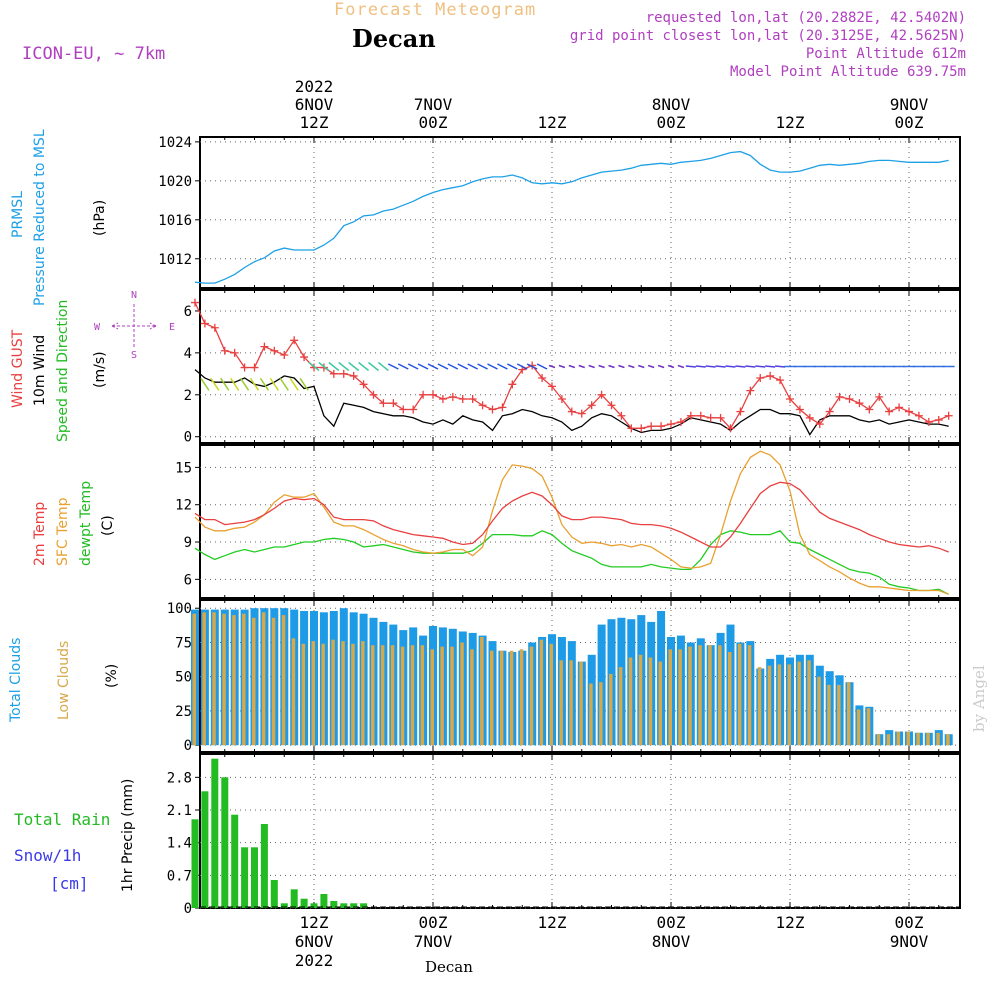 Image resolution: width=1000 pixels, height=1000 pixels. Describe the element at coordinates (179, 844) in the screenshot. I see `y-tick-label: 1.4` at that location.